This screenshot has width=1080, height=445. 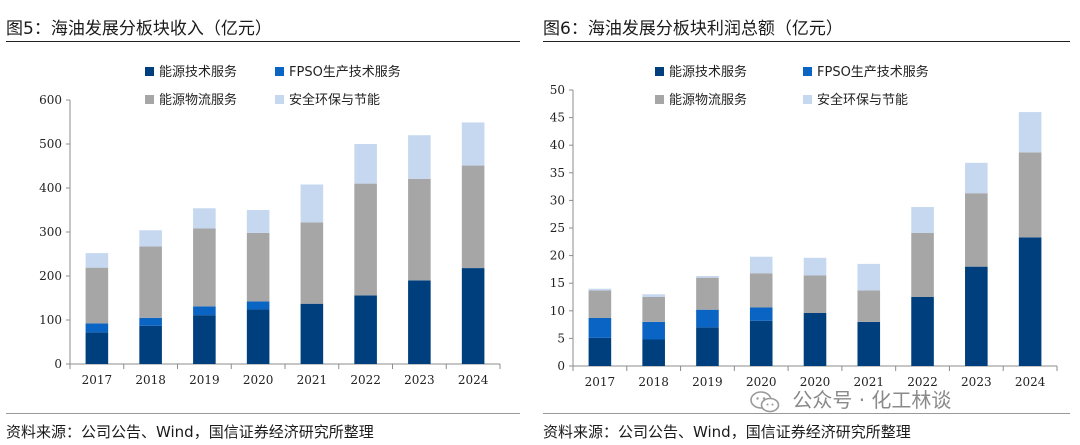 I want to click on y-tick-label: 500, so click(x=50, y=144).